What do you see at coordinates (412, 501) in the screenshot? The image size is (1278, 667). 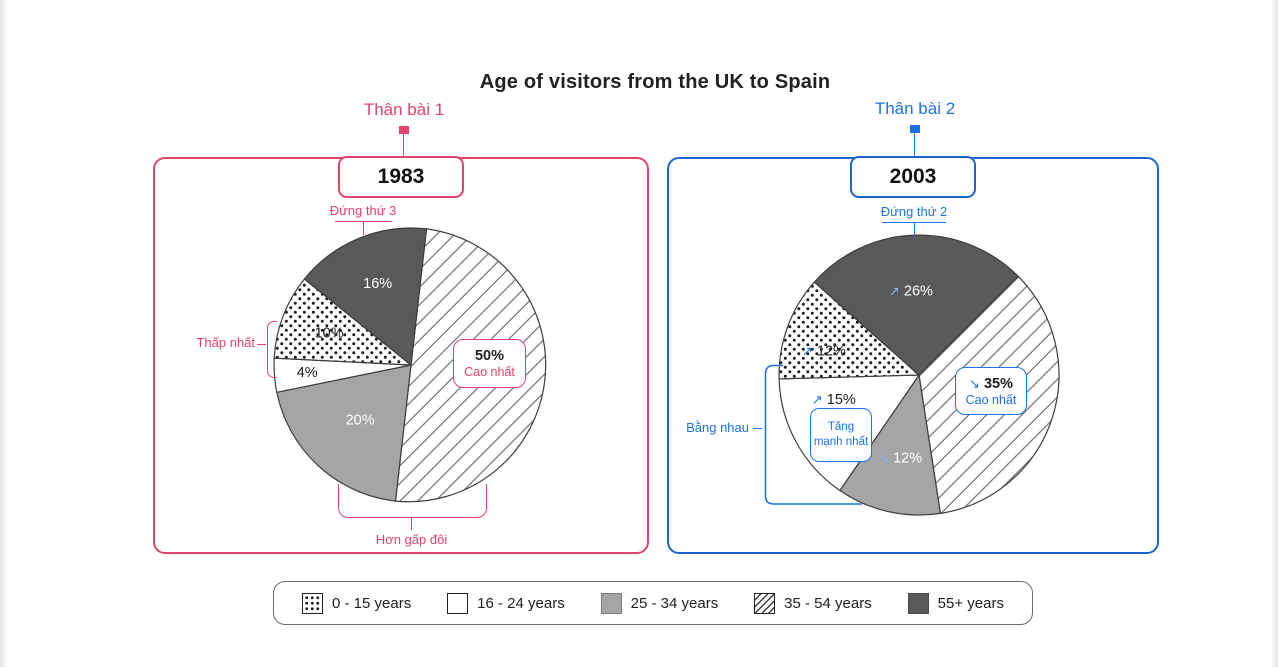 I see `annotation-bottom-bracket` at bounding box center [412, 501].